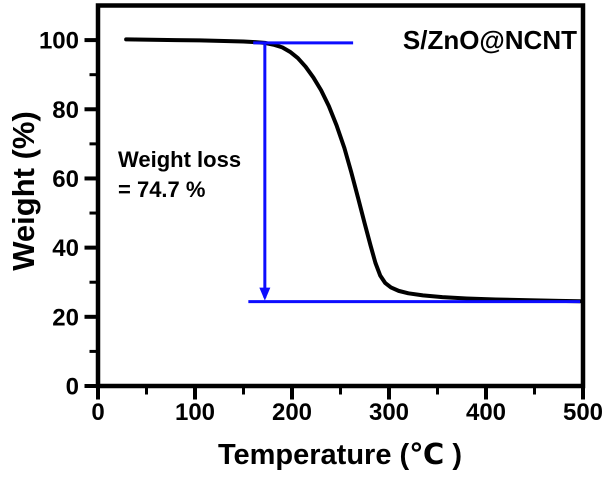 Image resolution: width=605 pixels, height=477 pixels. I want to click on weight-loss-annotation: Weight loss = 74.7 %, so click(179, 175).